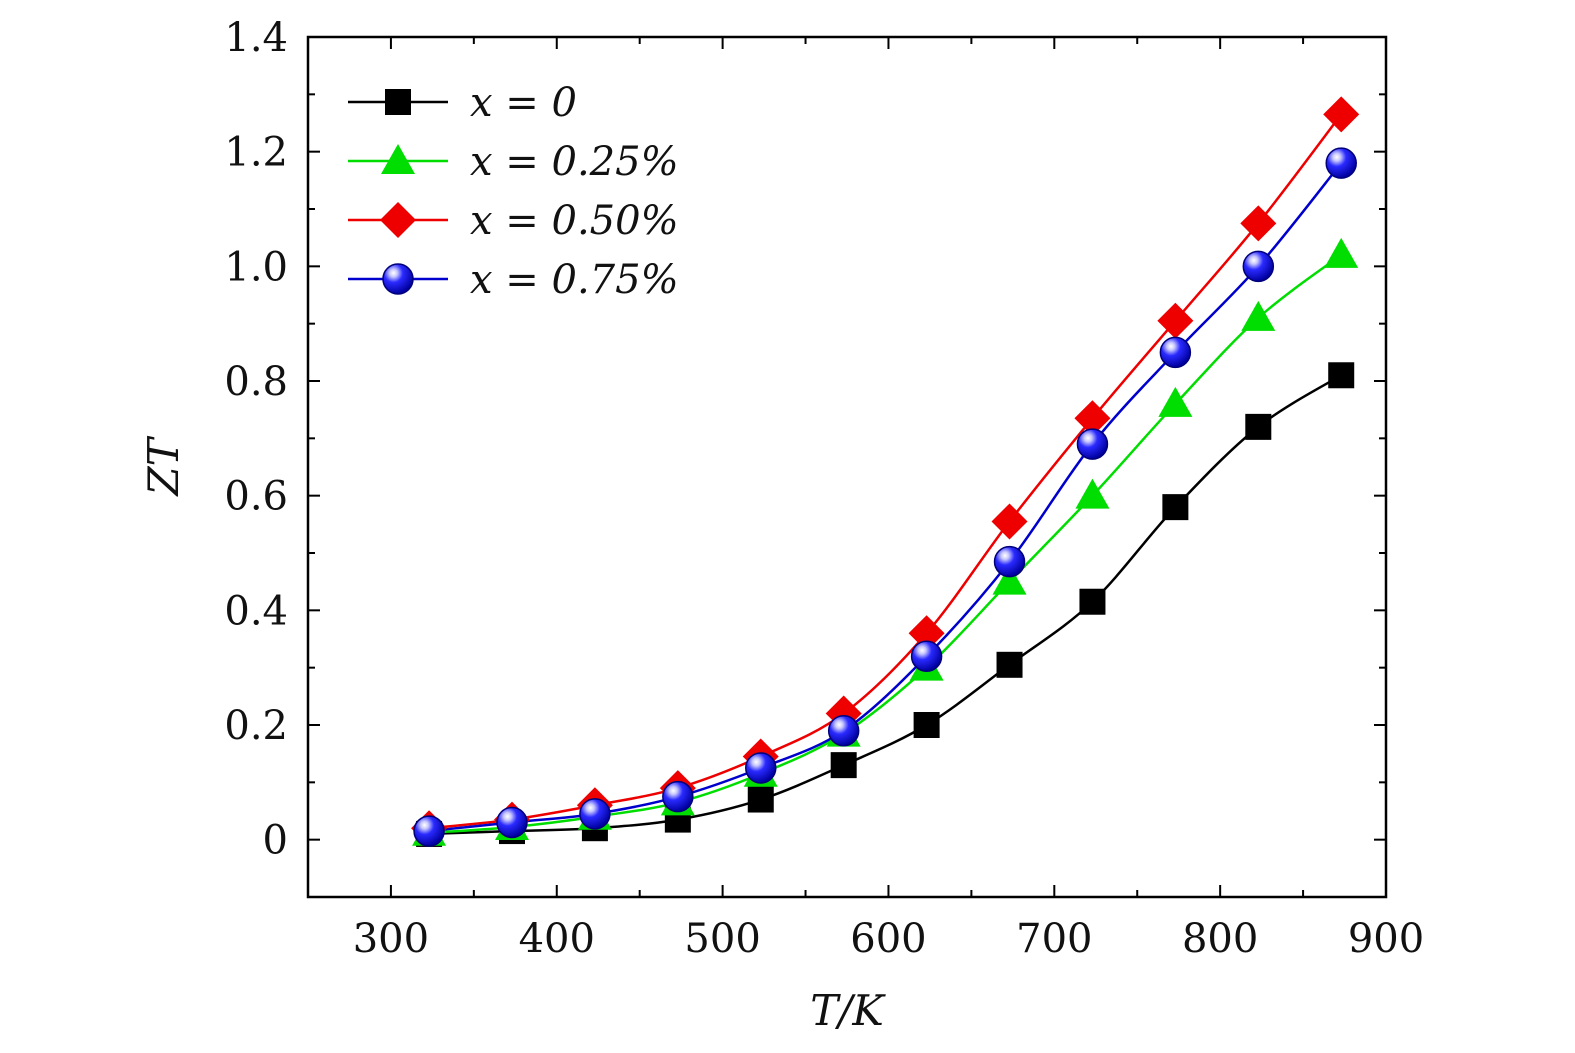  I want to click on legend-label: x = 0, so click(523, 103).